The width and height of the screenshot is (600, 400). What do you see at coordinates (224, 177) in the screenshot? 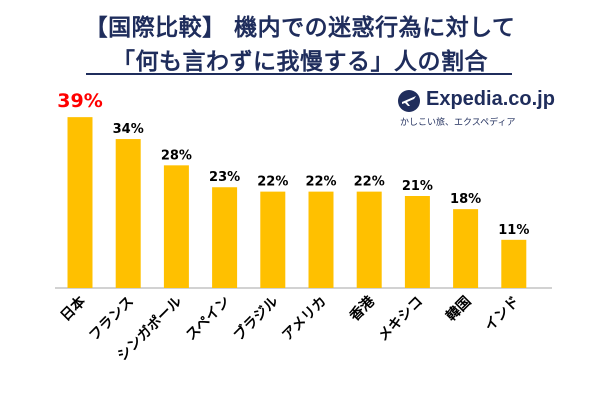
I see `bar-data-label: 23%` at bounding box center [224, 177].